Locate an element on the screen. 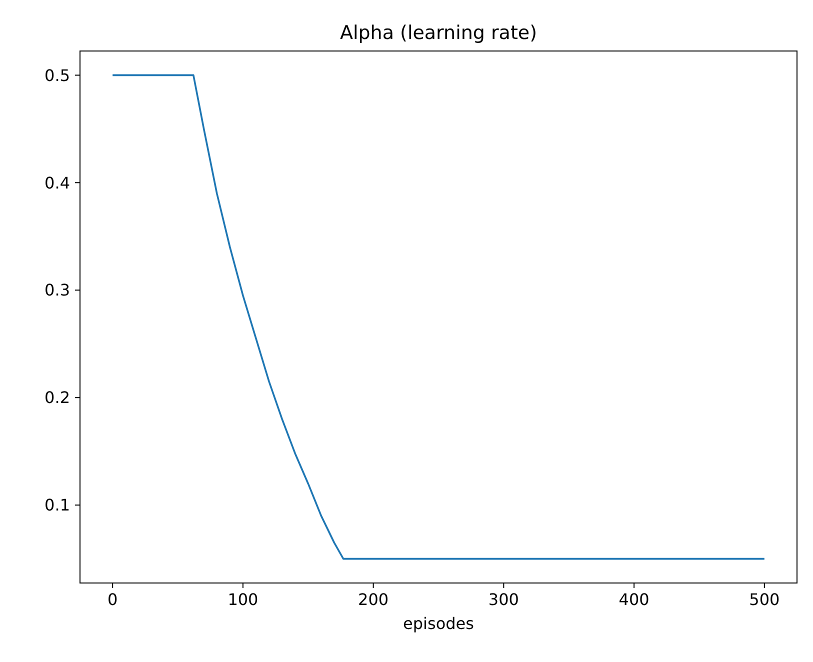 The height and width of the screenshot is (662, 813). x-tick-label: 100 is located at coordinates (243, 599).